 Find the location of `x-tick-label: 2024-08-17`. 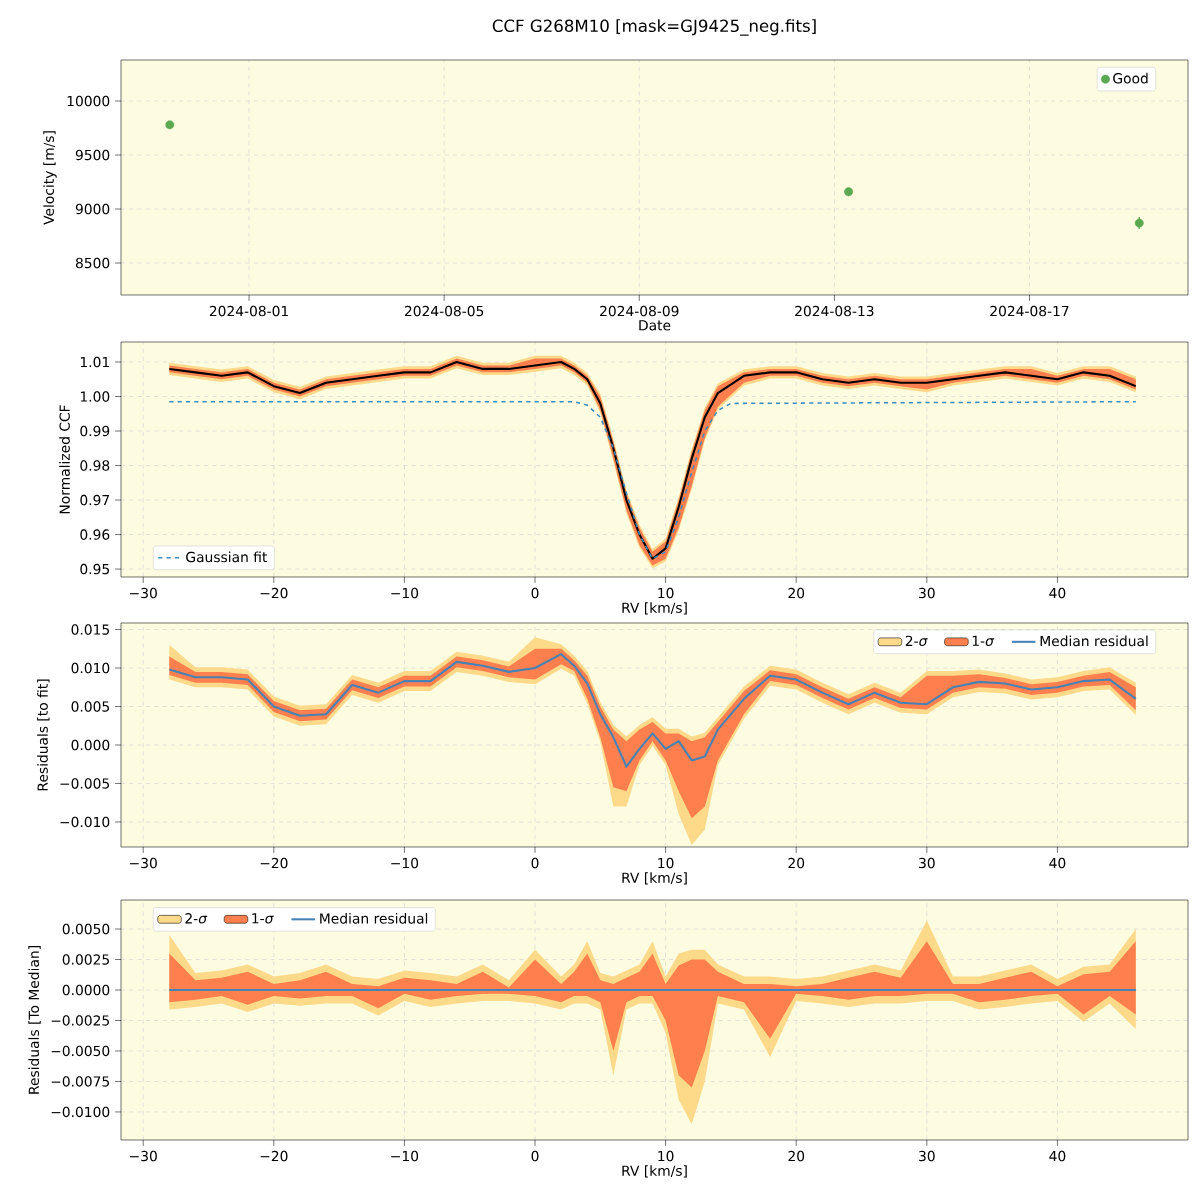

x-tick-label: 2024-08-17 is located at coordinates (1029, 311).